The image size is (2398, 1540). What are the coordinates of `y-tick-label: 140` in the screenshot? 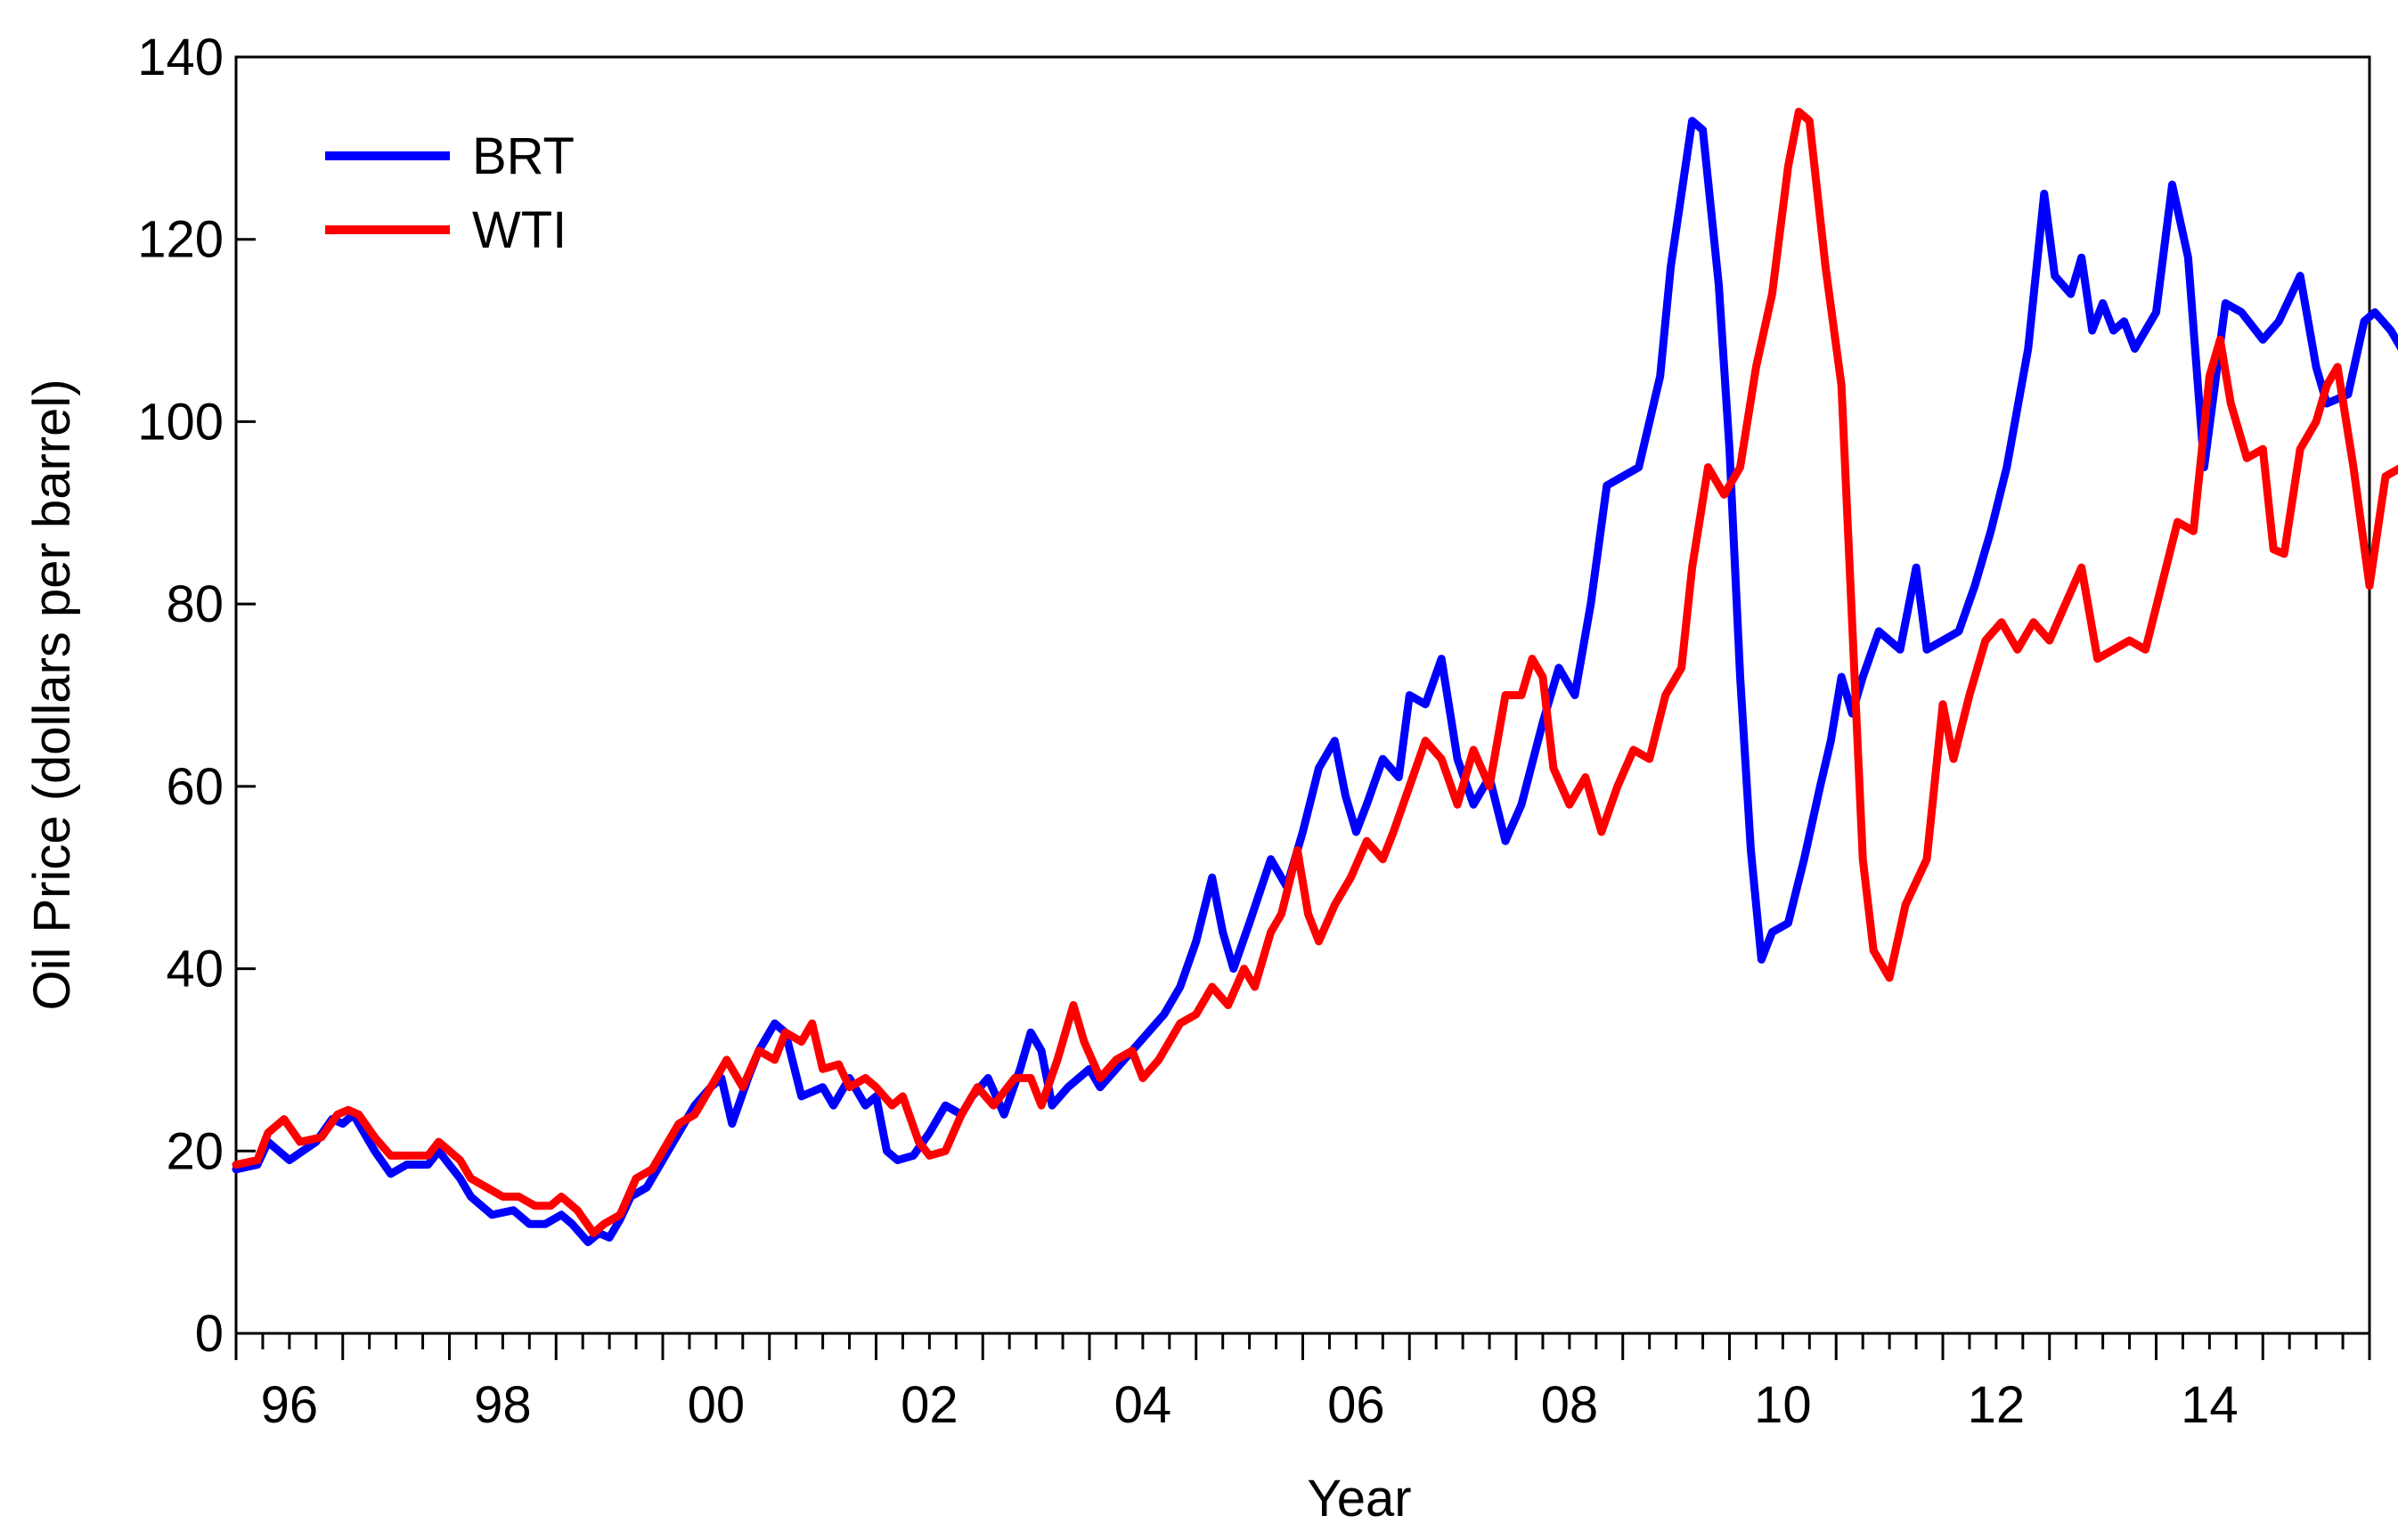 It's located at (181, 57).